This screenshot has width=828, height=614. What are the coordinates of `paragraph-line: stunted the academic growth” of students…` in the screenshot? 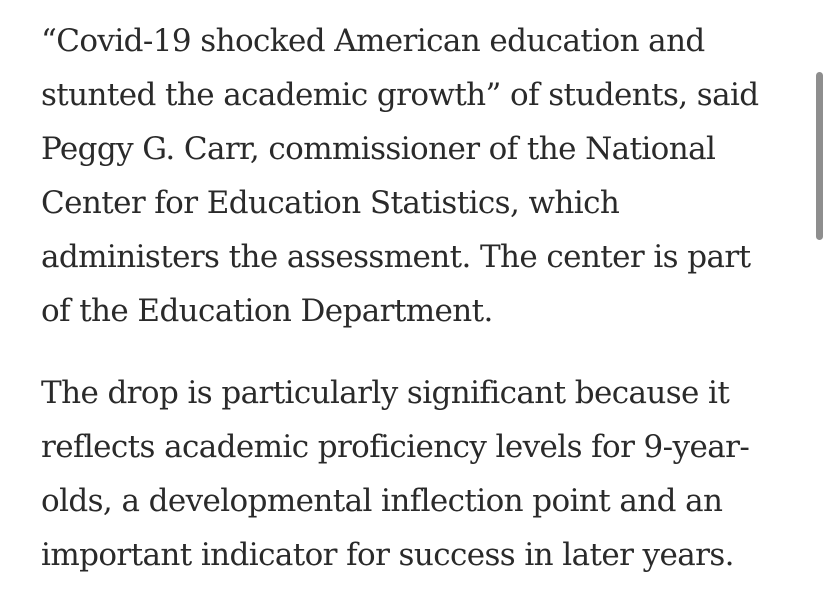 It's located at (400, 95).